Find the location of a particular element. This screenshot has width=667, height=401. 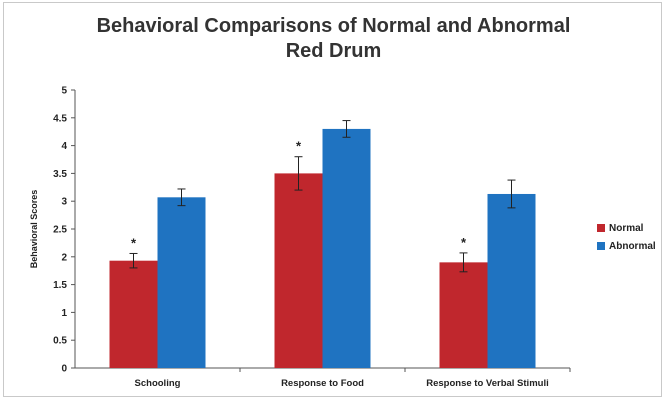

legend-swatch-abnormal is located at coordinates (601, 246).